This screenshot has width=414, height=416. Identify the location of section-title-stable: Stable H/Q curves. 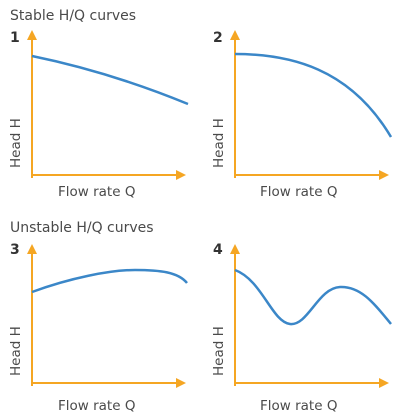
(73, 16).